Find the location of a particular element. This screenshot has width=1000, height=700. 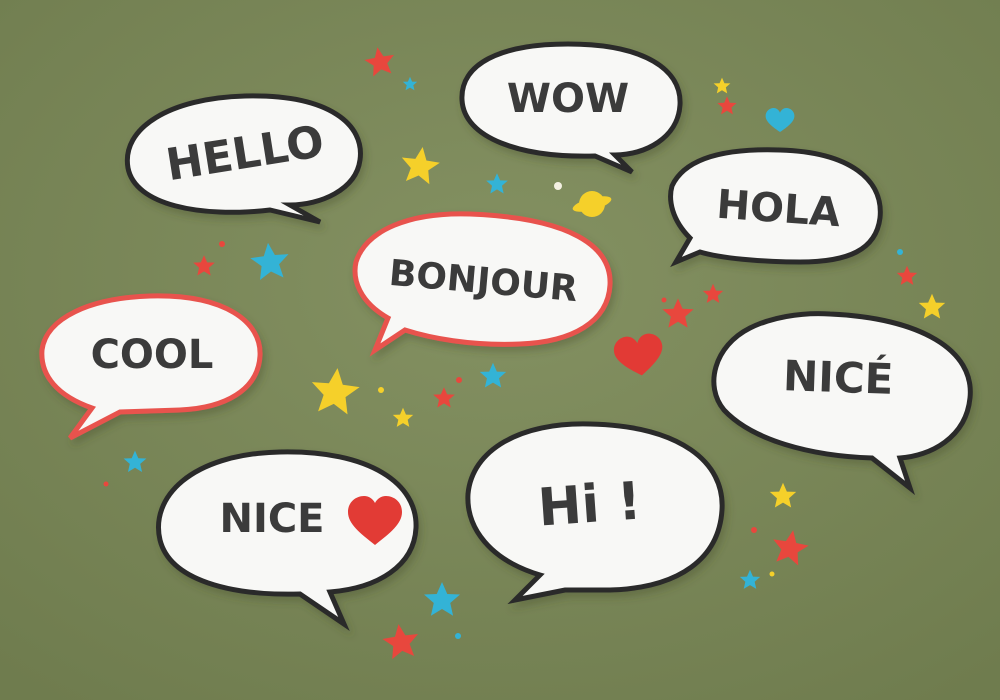

bubble-wow: WOW is located at coordinates (571, 108).